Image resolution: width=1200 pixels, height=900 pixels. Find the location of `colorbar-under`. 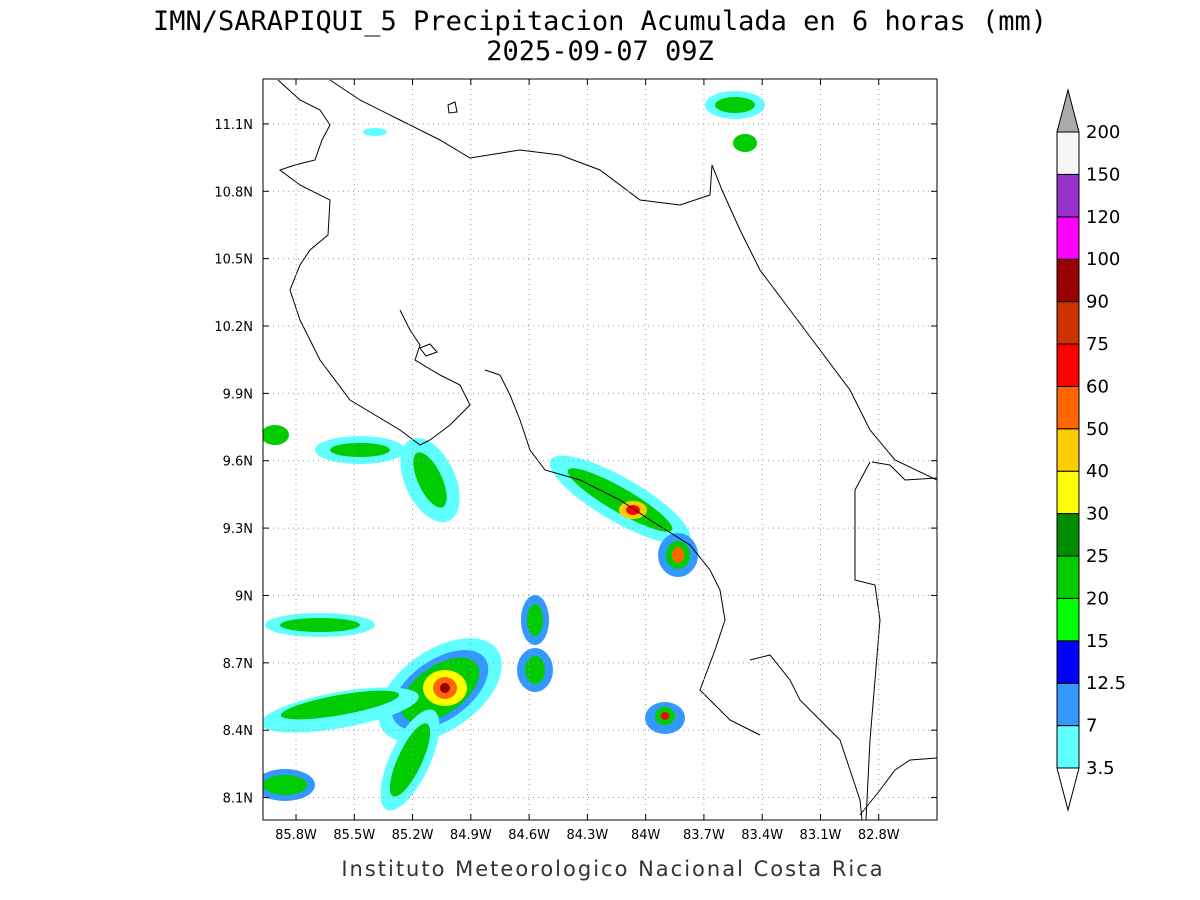

colorbar-under is located at coordinates (1068, 789).